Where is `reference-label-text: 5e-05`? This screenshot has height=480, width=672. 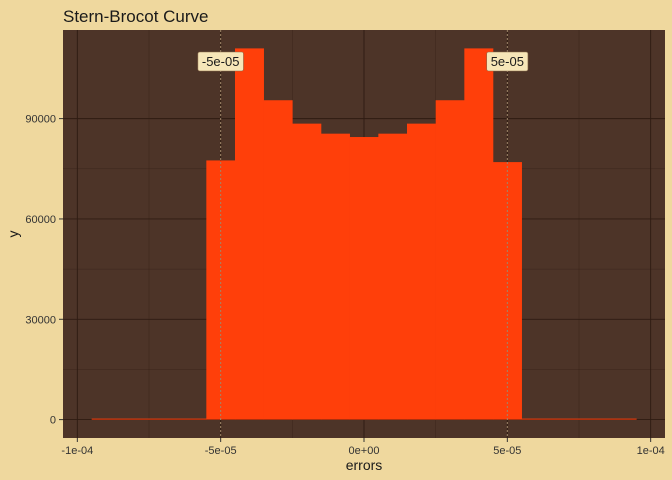
reference-label-text: 5e-05 is located at coordinates (507, 61).